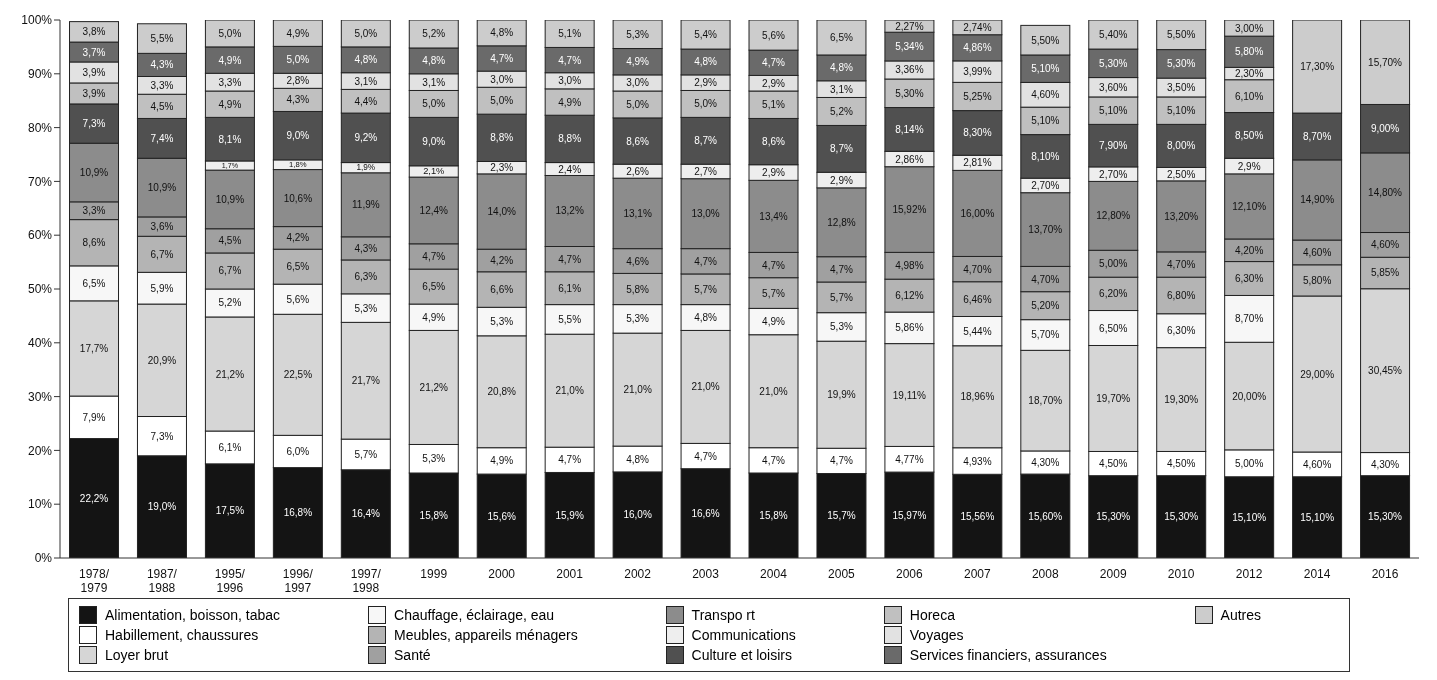 The image size is (1437, 680). Describe the element at coordinates (1113, 574) in the screenshot. I see `x-tick-label: 2009` at that location.